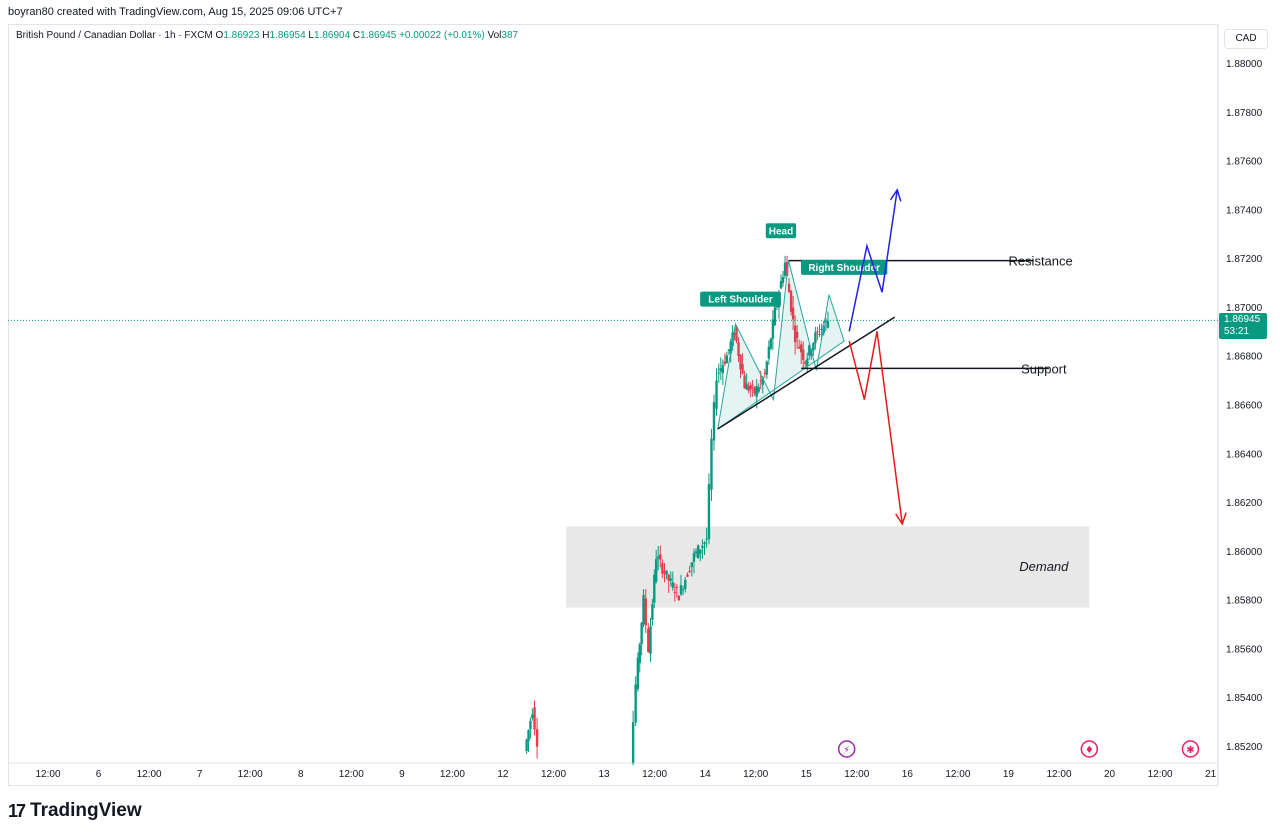 This screenshot has width=1280, height=838. Describe the element at coordinates (781, 231) in the screenshot. I see `head-label: Head` at that location.